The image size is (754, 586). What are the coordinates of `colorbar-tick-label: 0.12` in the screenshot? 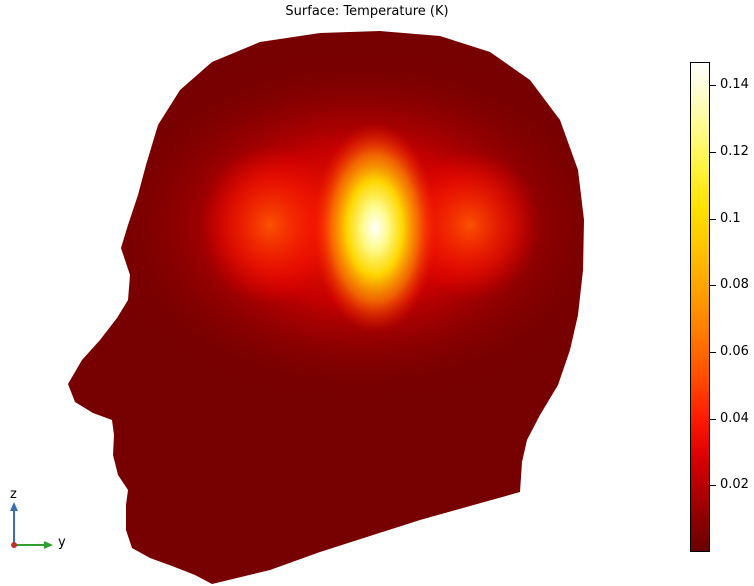 It's located at (734, 151).